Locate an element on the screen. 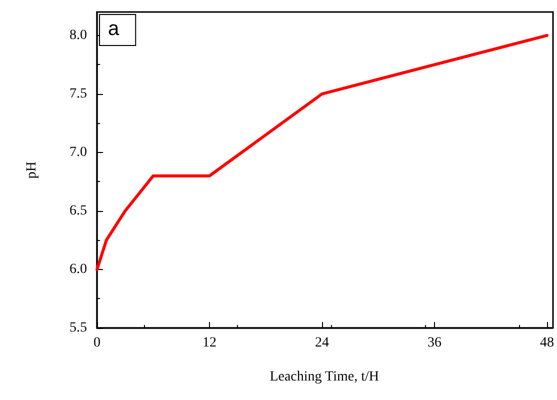 The image size is (557, 400). x-tick-label: 48 is located at coordinates (547, 343).